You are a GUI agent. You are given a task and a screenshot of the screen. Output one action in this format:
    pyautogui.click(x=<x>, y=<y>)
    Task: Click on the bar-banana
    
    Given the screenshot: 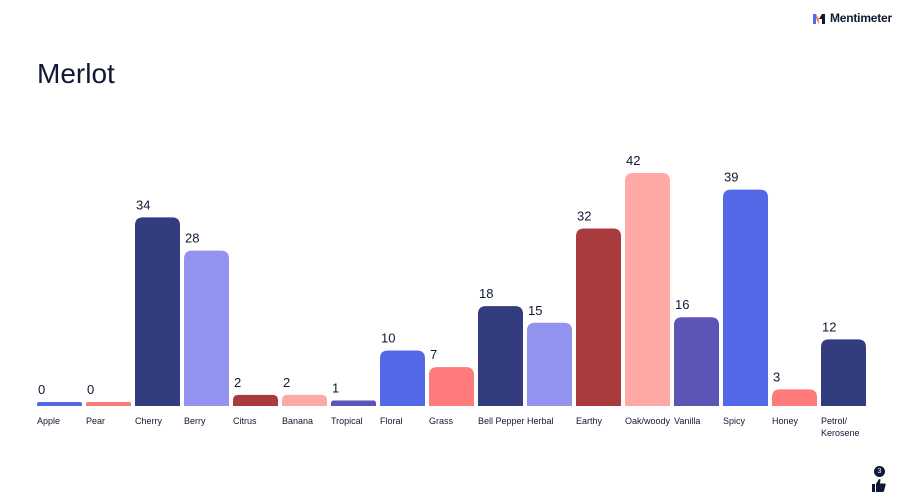 What is the action you would take?
    pyautogui.click(x=304, y=400)
    